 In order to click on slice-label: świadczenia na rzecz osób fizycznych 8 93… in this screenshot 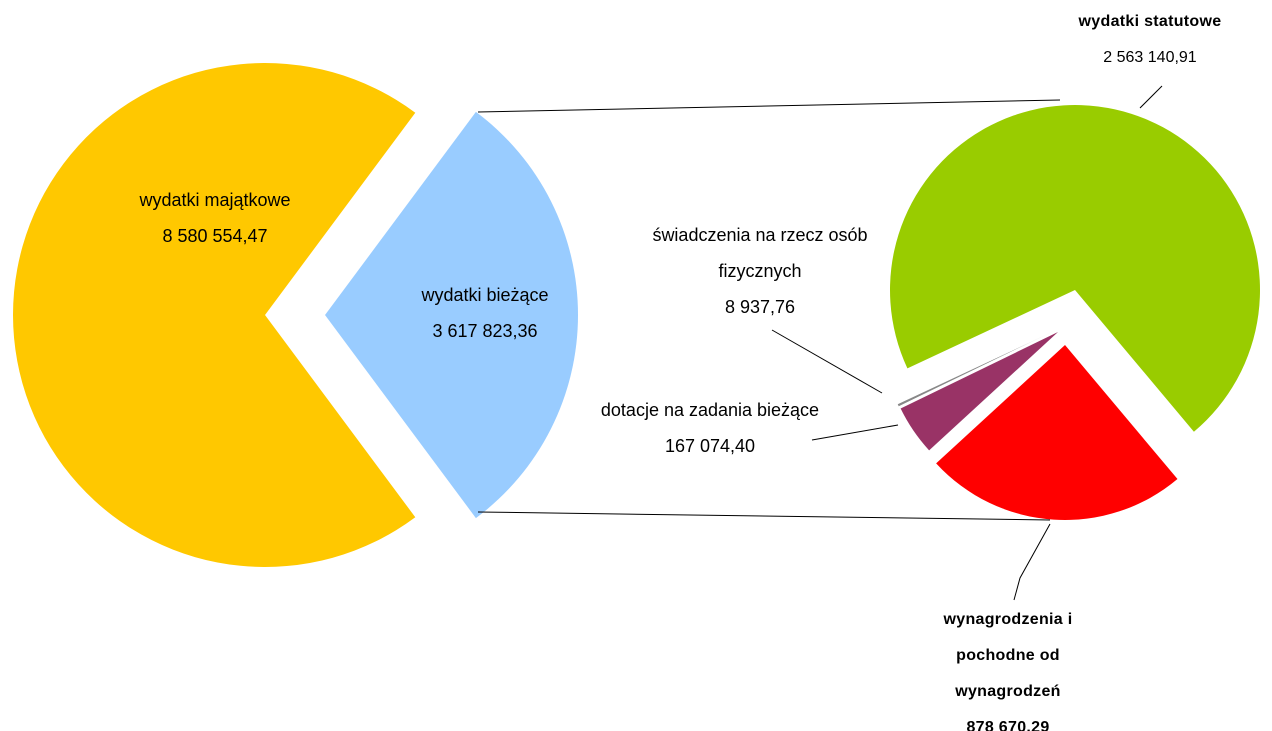, I will do `click(760, 271)`.